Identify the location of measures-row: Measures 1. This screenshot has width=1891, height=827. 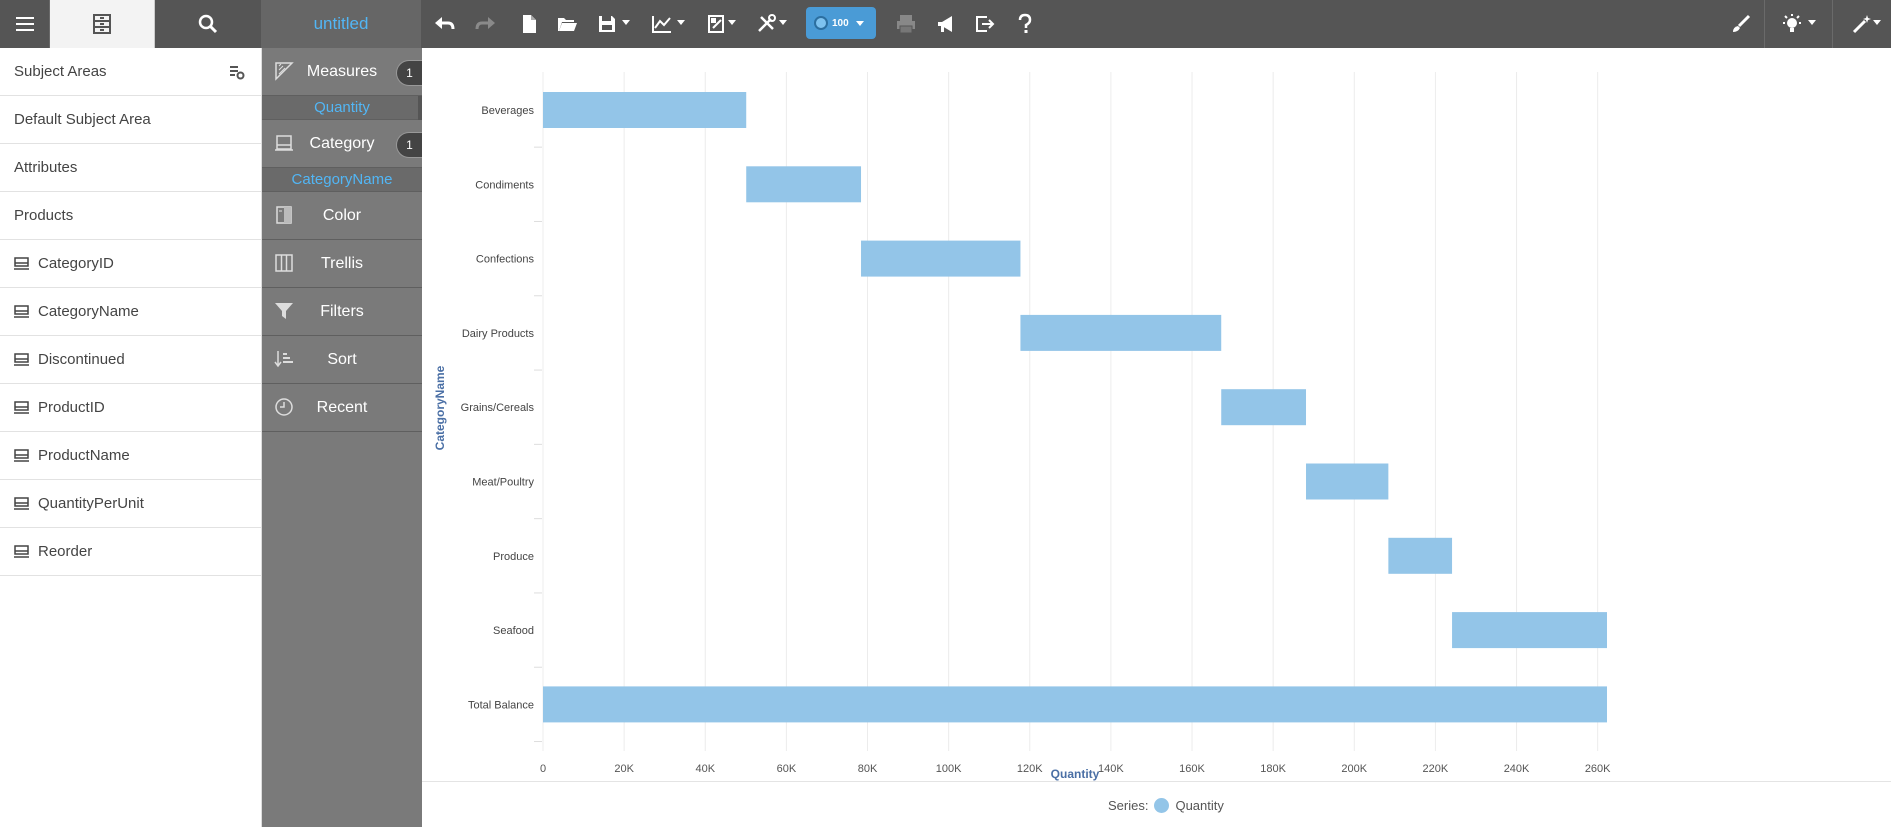
(342, 72).